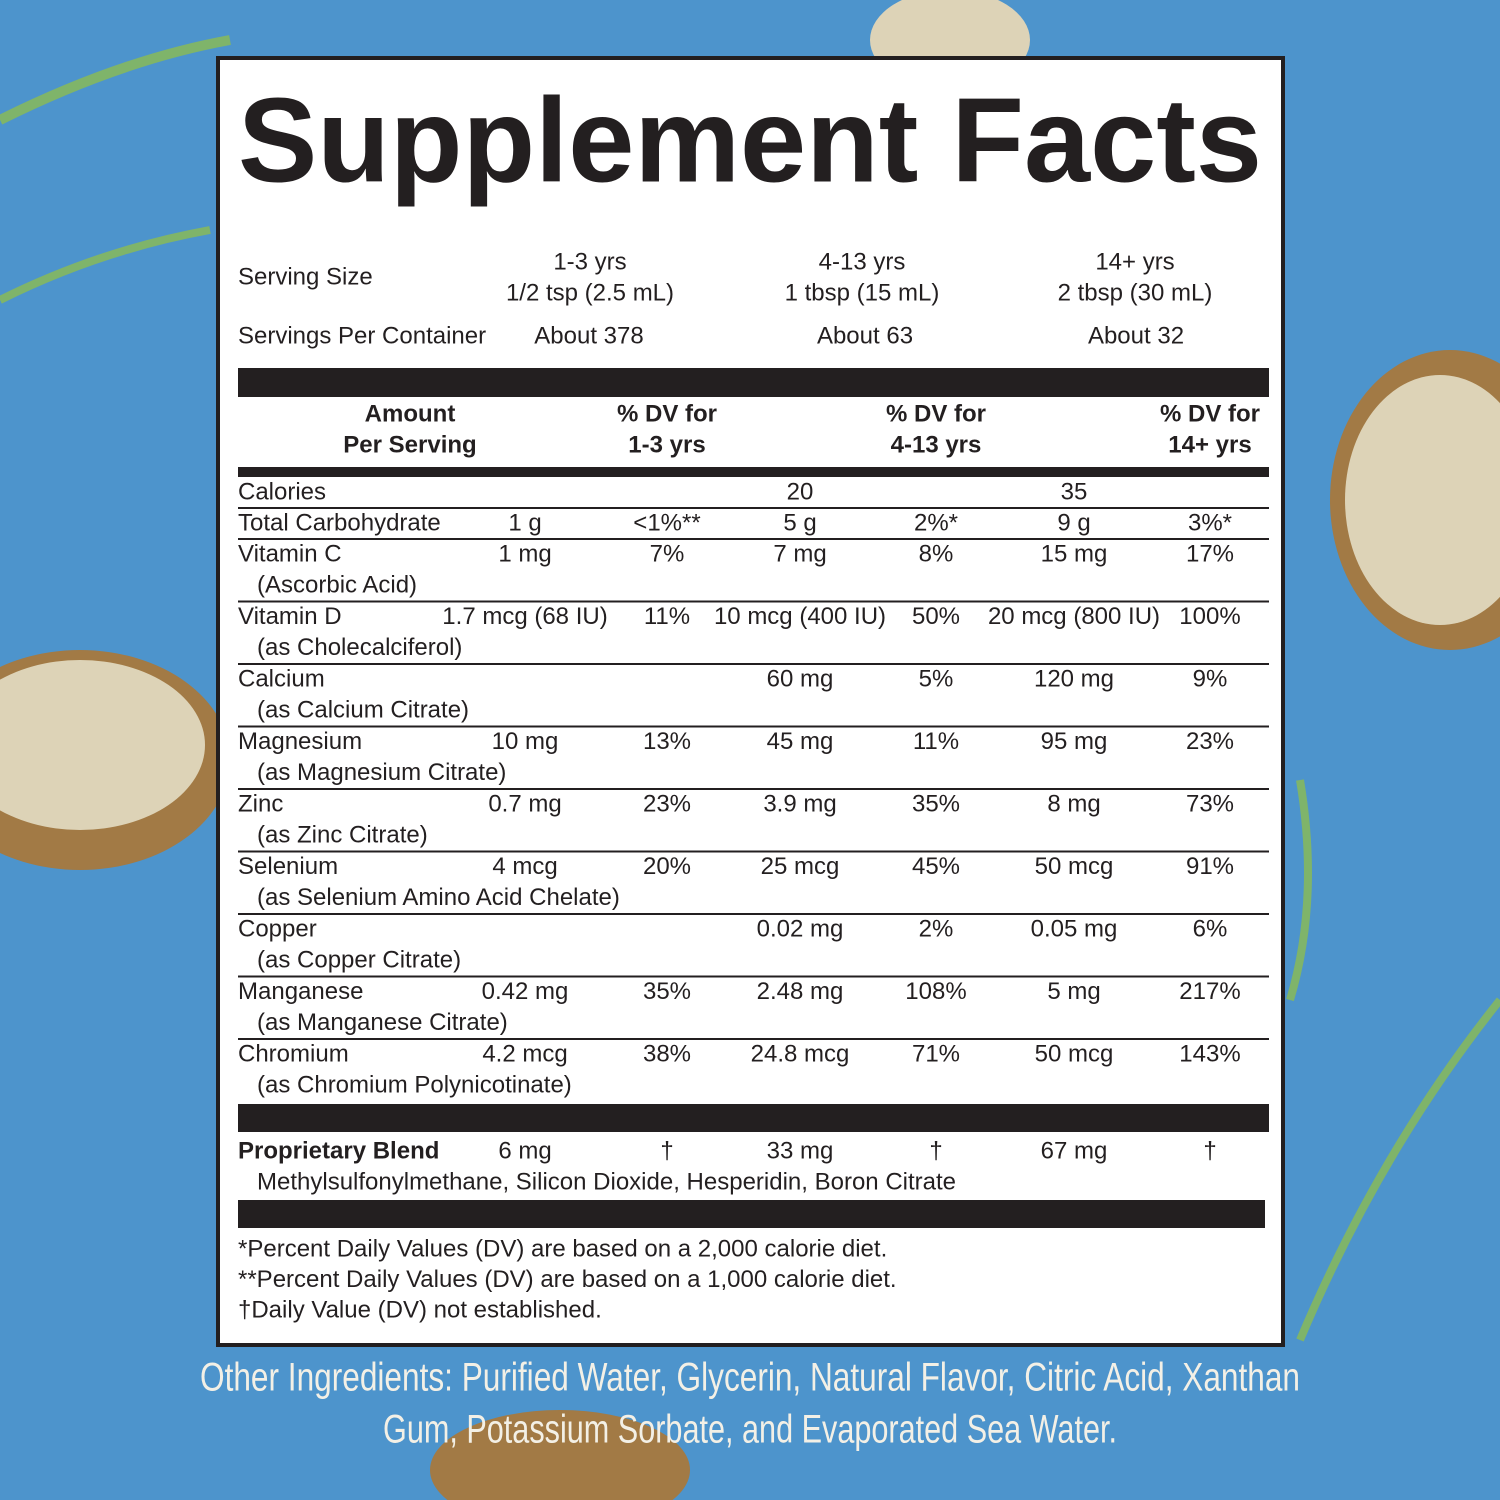 The image size is (1500, 1500). I want to click on nutrient-value: 73%, so click(1210, 803).